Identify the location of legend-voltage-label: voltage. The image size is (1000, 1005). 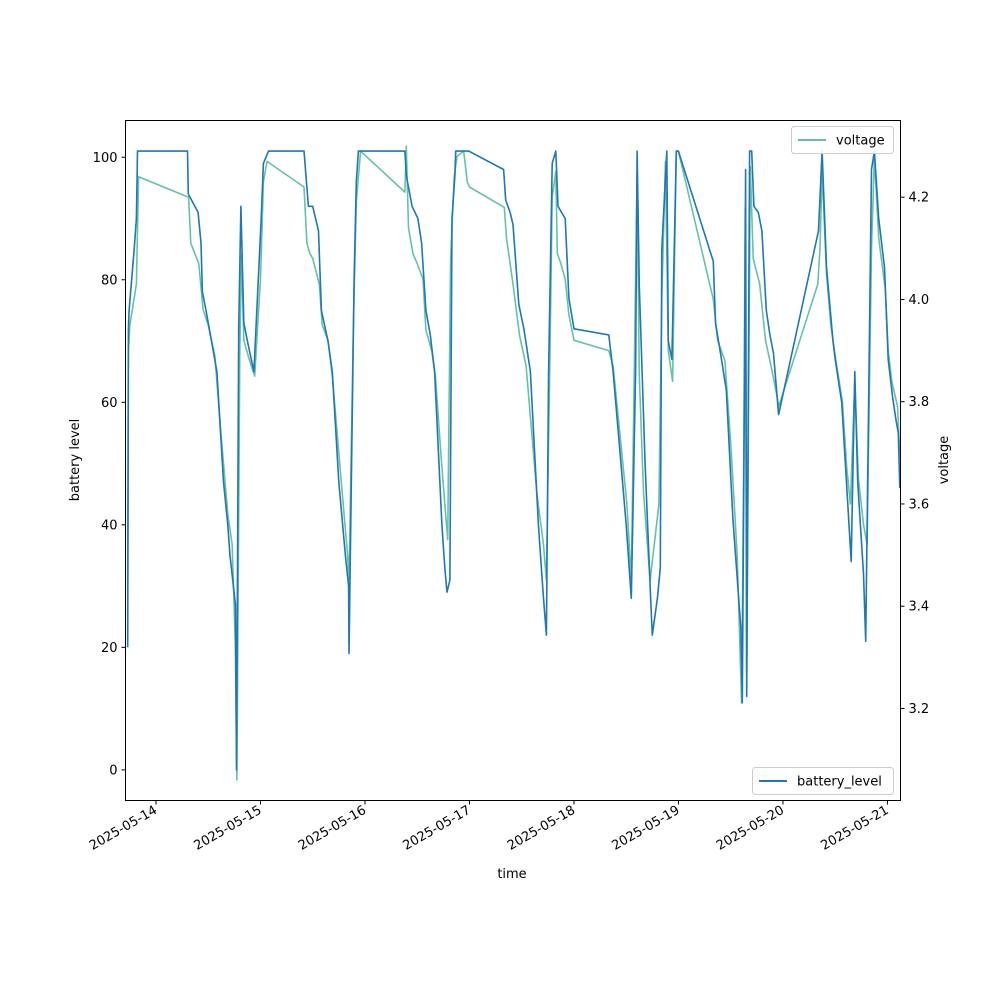
(860, 141).